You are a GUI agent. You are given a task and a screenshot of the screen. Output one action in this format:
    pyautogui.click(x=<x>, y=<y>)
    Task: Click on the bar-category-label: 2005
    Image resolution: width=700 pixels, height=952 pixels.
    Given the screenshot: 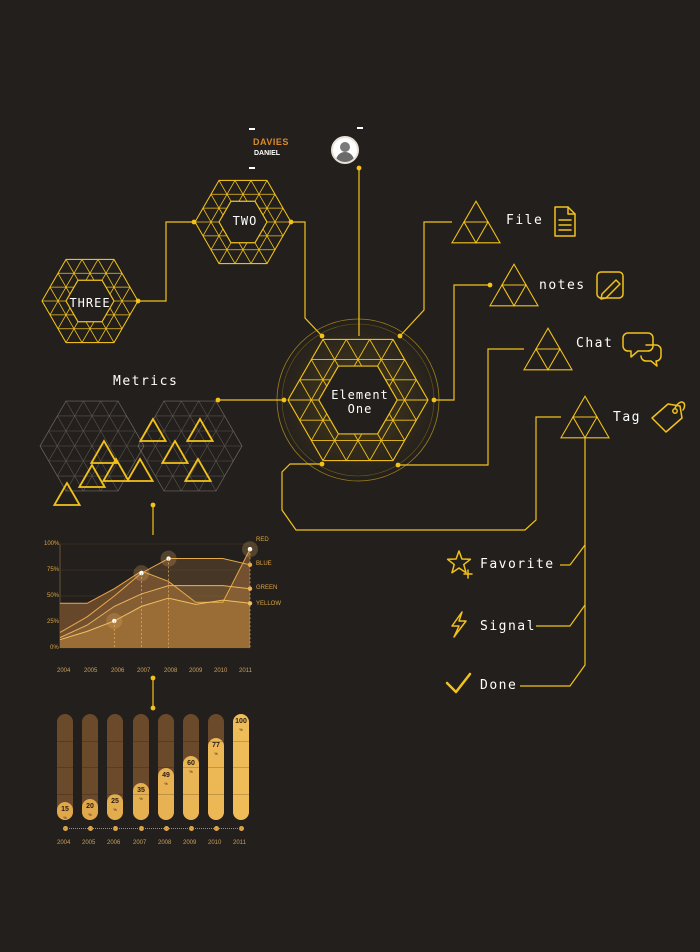 What is the action you would take?
    pyautogui.click(x=89, y=843)
    